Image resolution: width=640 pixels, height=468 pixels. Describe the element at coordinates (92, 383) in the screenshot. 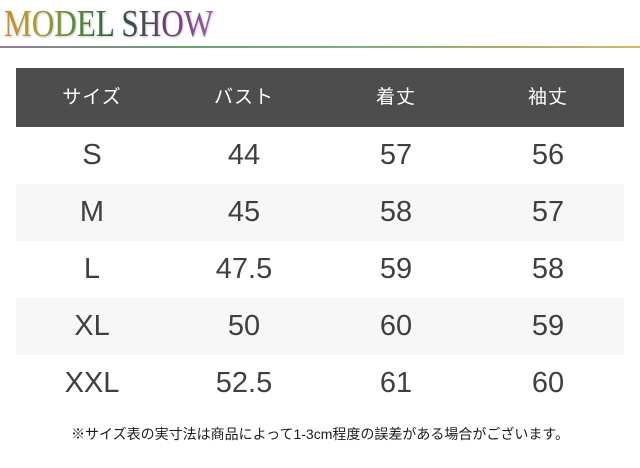

I see `cell-size: XXL` at that location.